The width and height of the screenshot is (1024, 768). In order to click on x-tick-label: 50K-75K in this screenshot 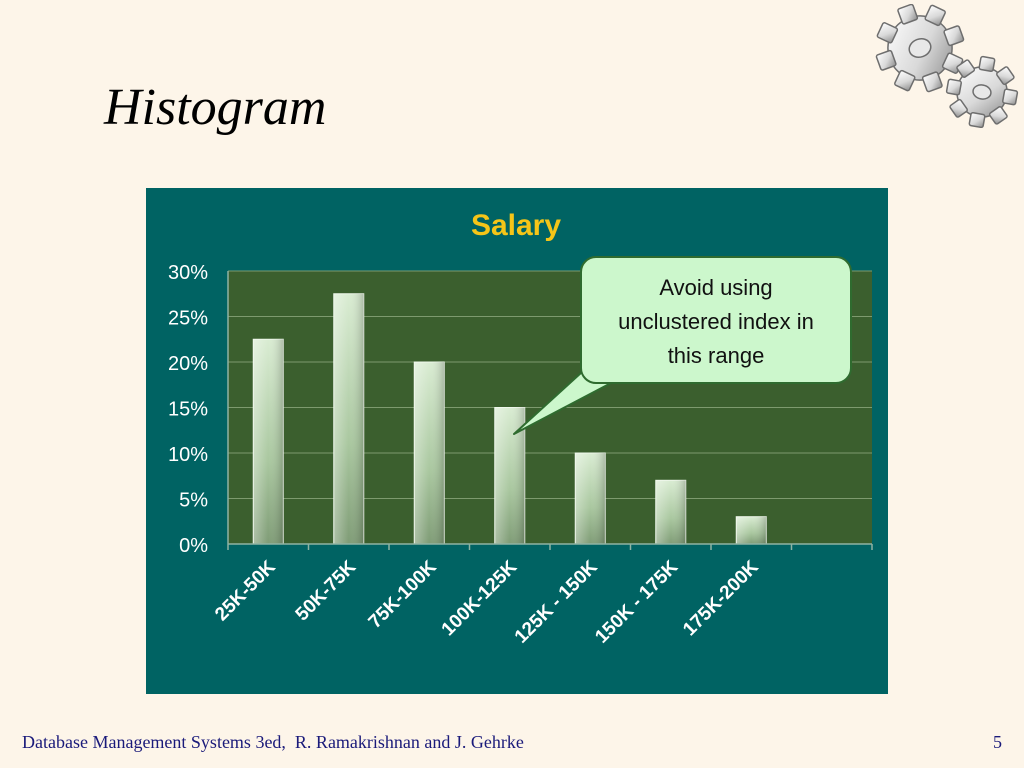, I will do `click(326, 590)`.